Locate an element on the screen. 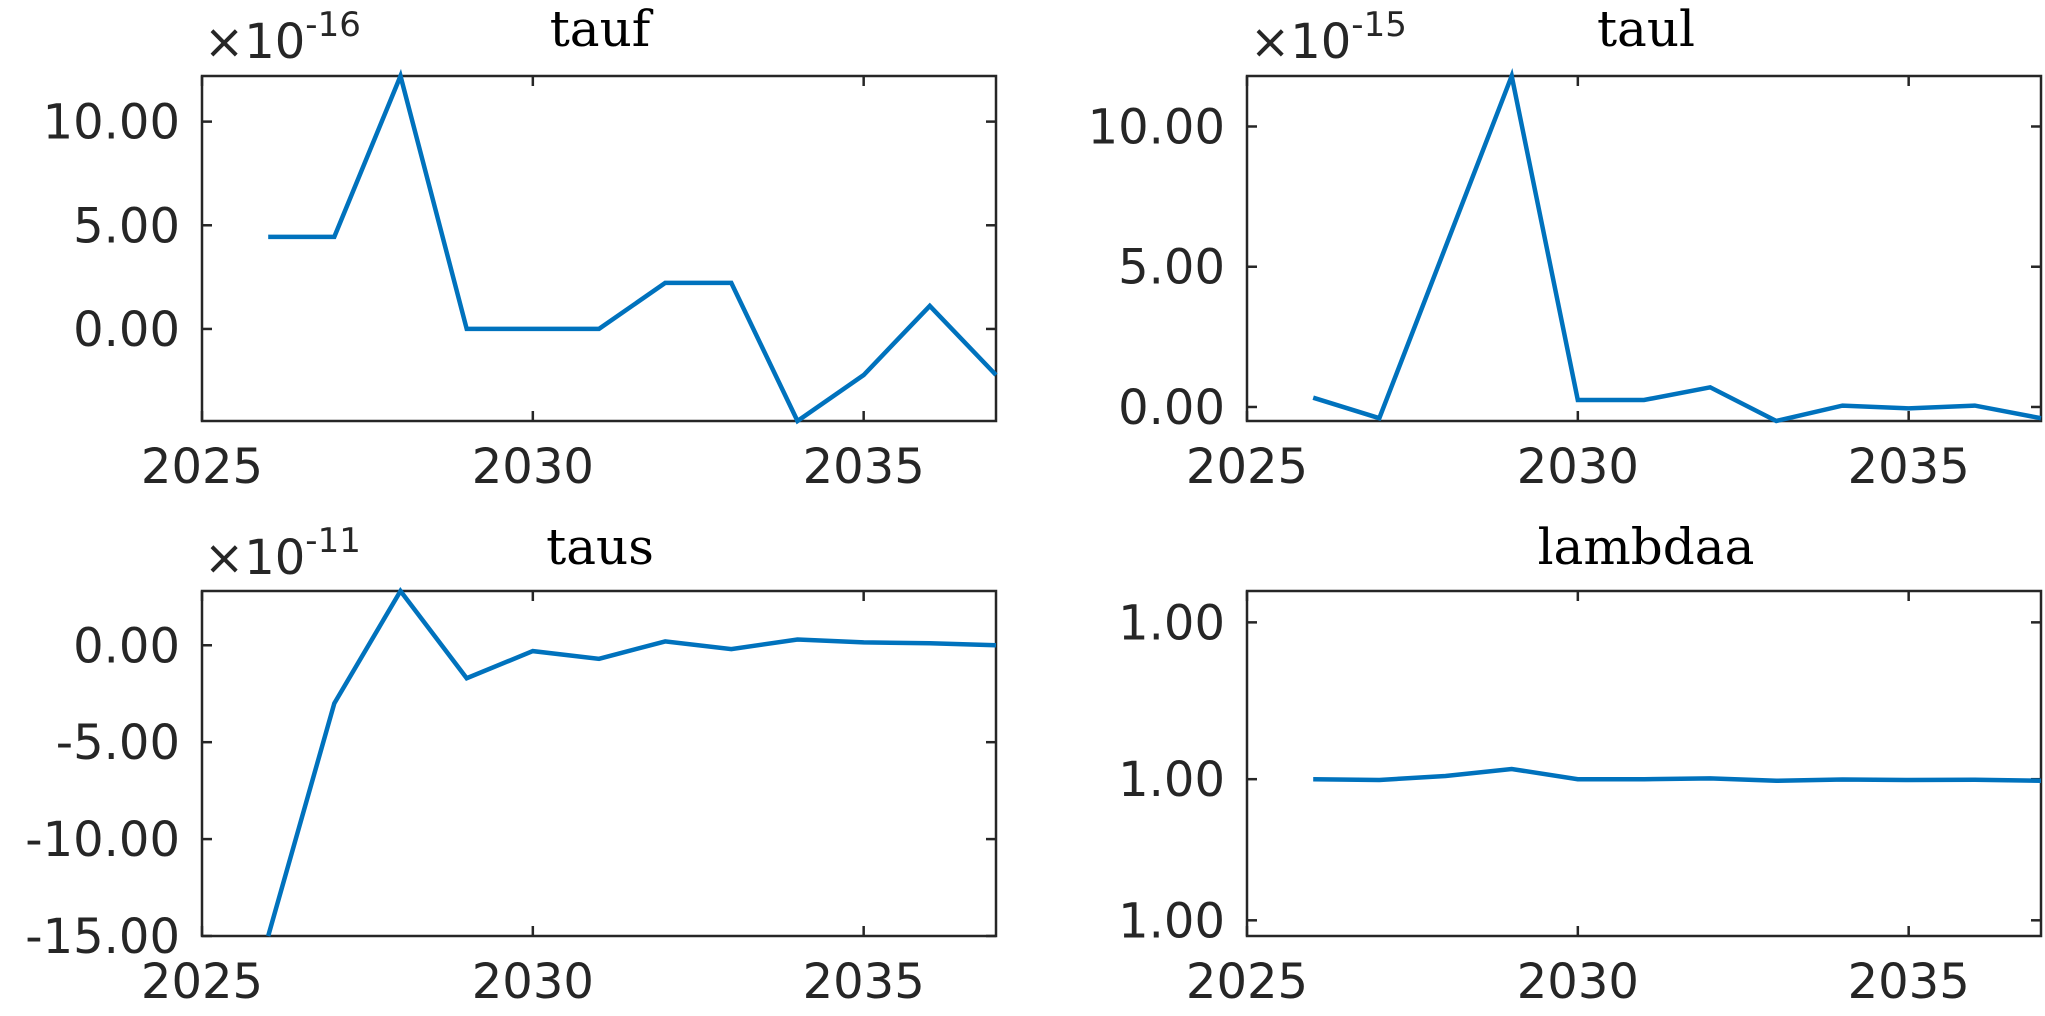 The height and width of the screenshot is (1016, 2045). y-tick-label: -10.00 is located at coordinates (102, 840).